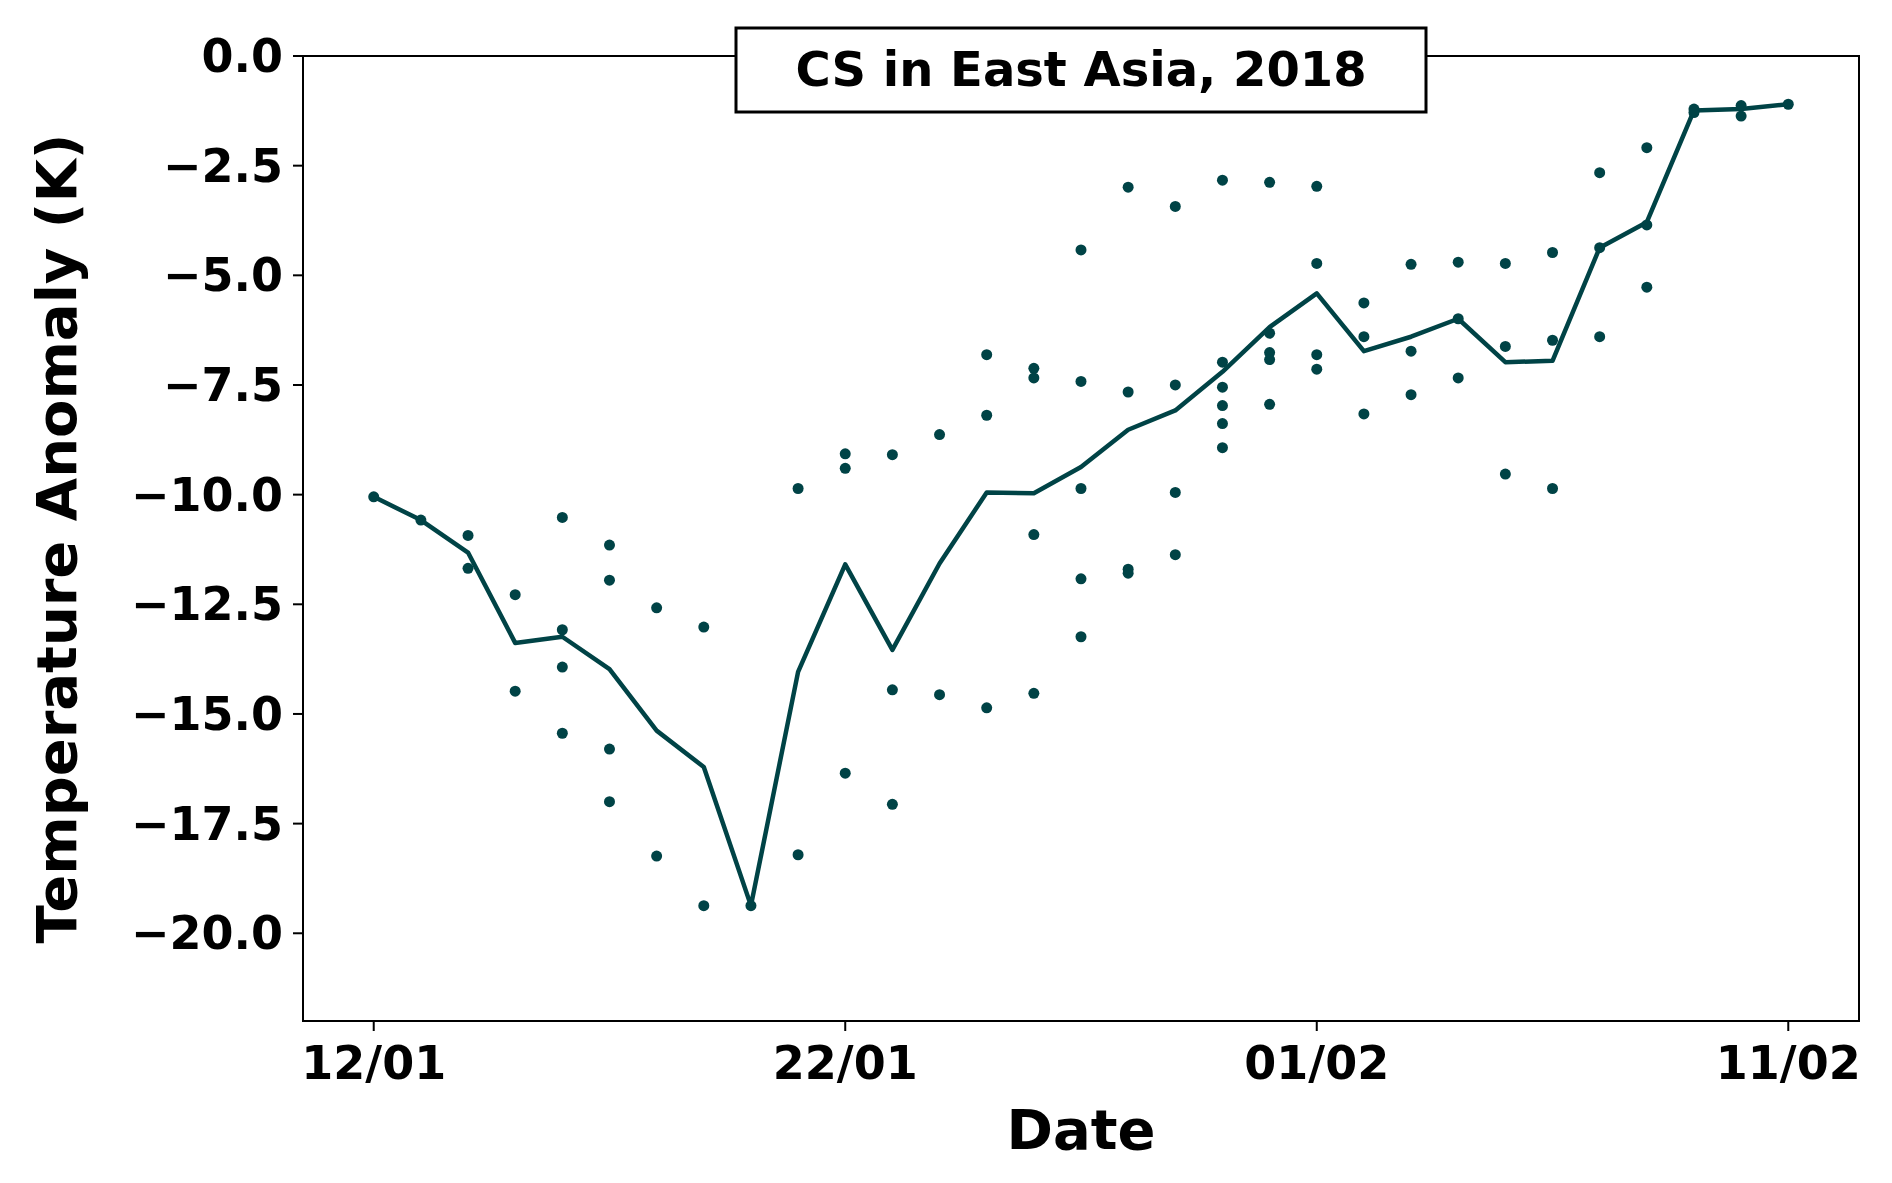 The height and width of the screenshot is (1183, 1892). Describe the element at coordinates (206, 713) in the screenshot. I see `y-tick-label: −15.0` at that location.